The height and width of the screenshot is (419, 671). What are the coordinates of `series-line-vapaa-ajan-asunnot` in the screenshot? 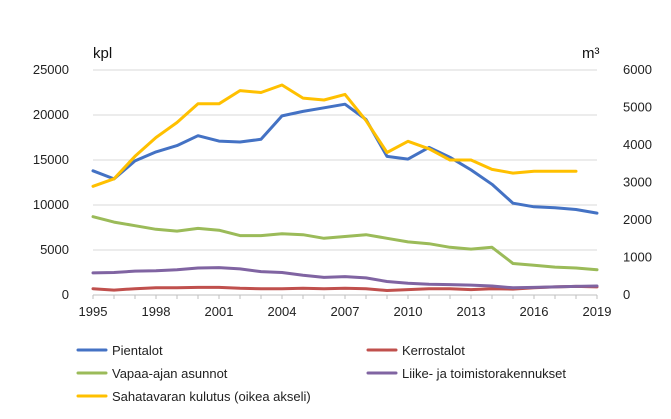 It's located at (345, 243).